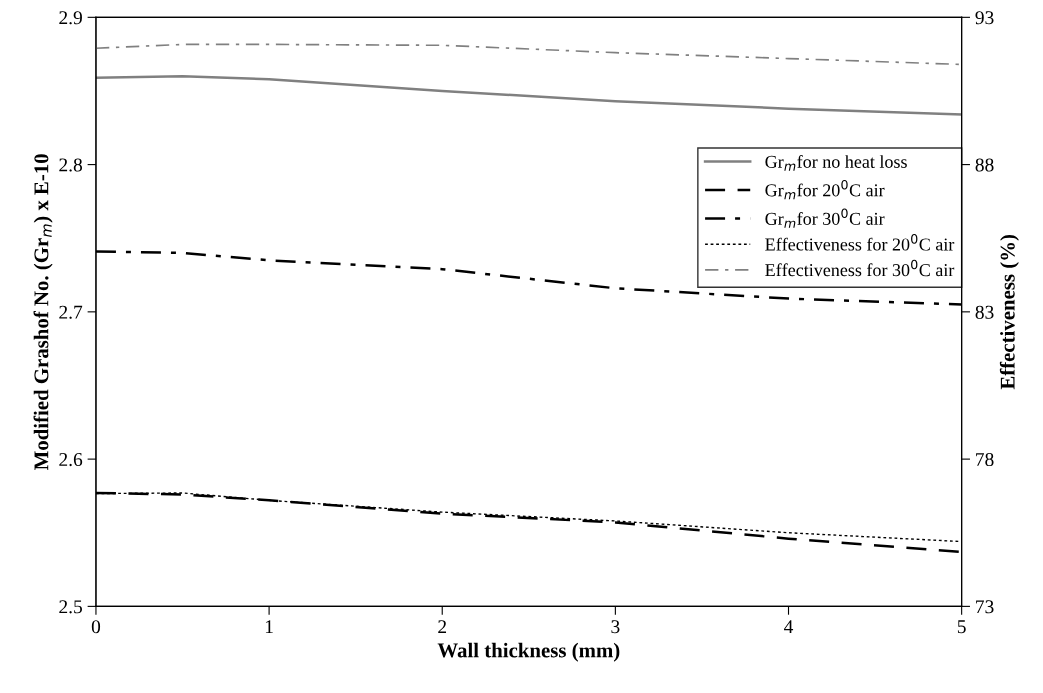 This screenshot has width=1043, height=693. Describe the element at coordinates (71, 165) in the screenshot. I see `y-tick-label: 2.8` at that location.